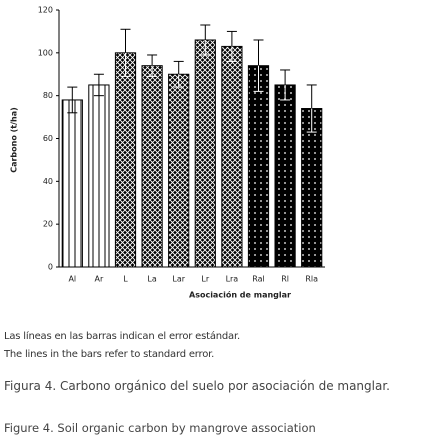  I want to click on y-tick-label: 60, so click(48, 138).